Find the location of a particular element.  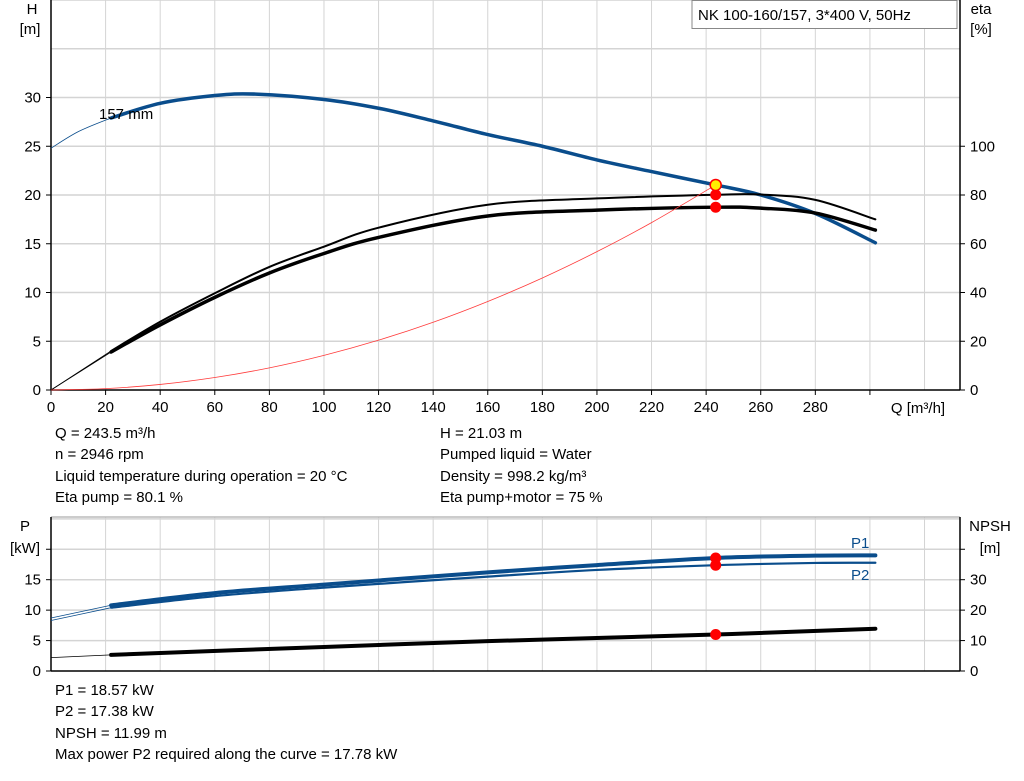

eta-axis-unit: [%] is located at coordinates (981, 29).